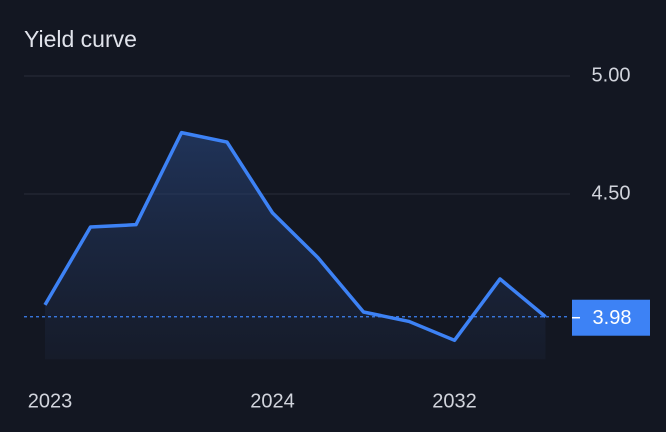  I want to click on chart-title: Yield curve, so click(80, 39).